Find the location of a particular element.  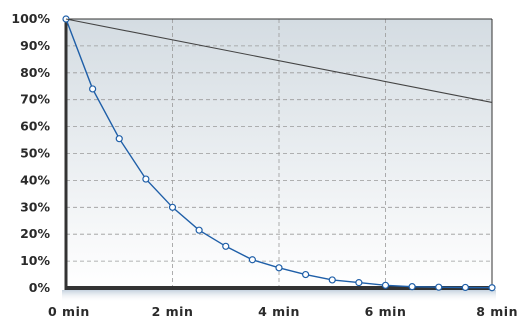

y-tick-label: 0% is located at coordinates (40, 287).